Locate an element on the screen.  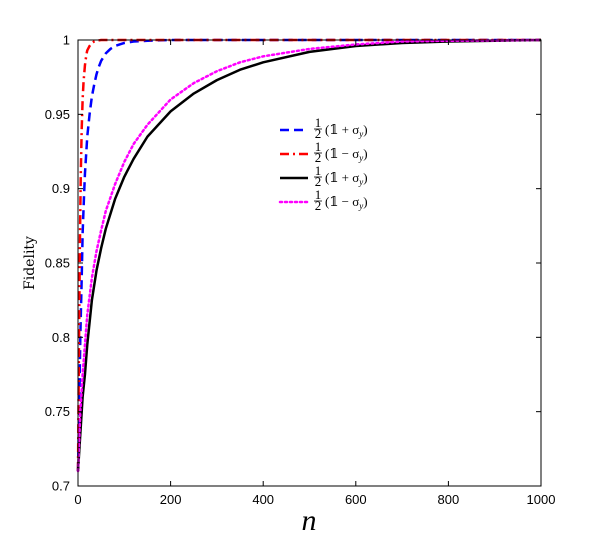
x-tick-label: 1000 is located at coordinates (541, 499).